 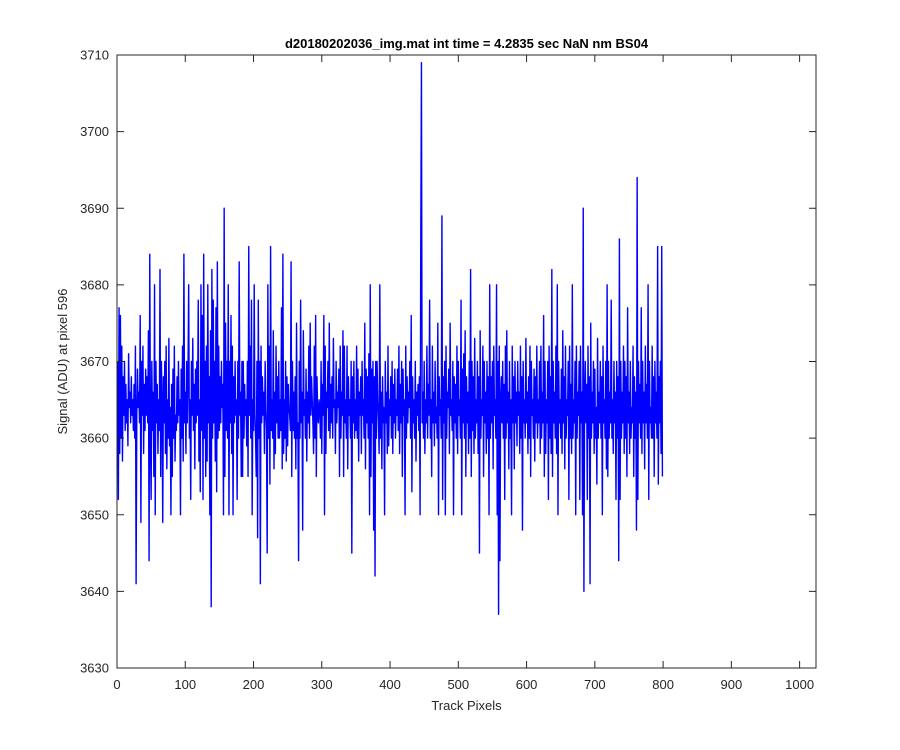 I want to click on y-tick-label: 3640, so click(x=94, y=591).